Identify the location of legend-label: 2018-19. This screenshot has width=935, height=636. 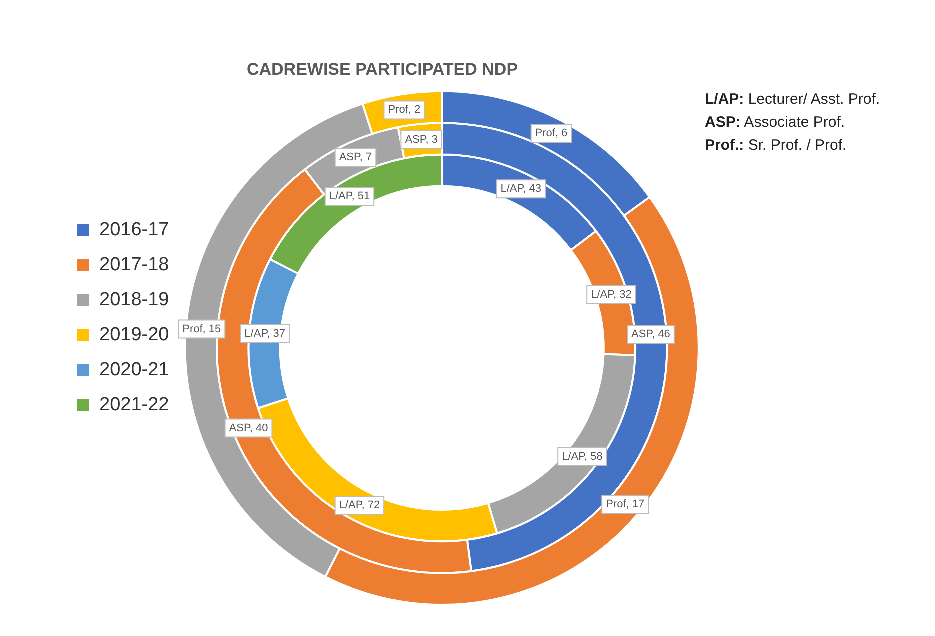
(135, 300).